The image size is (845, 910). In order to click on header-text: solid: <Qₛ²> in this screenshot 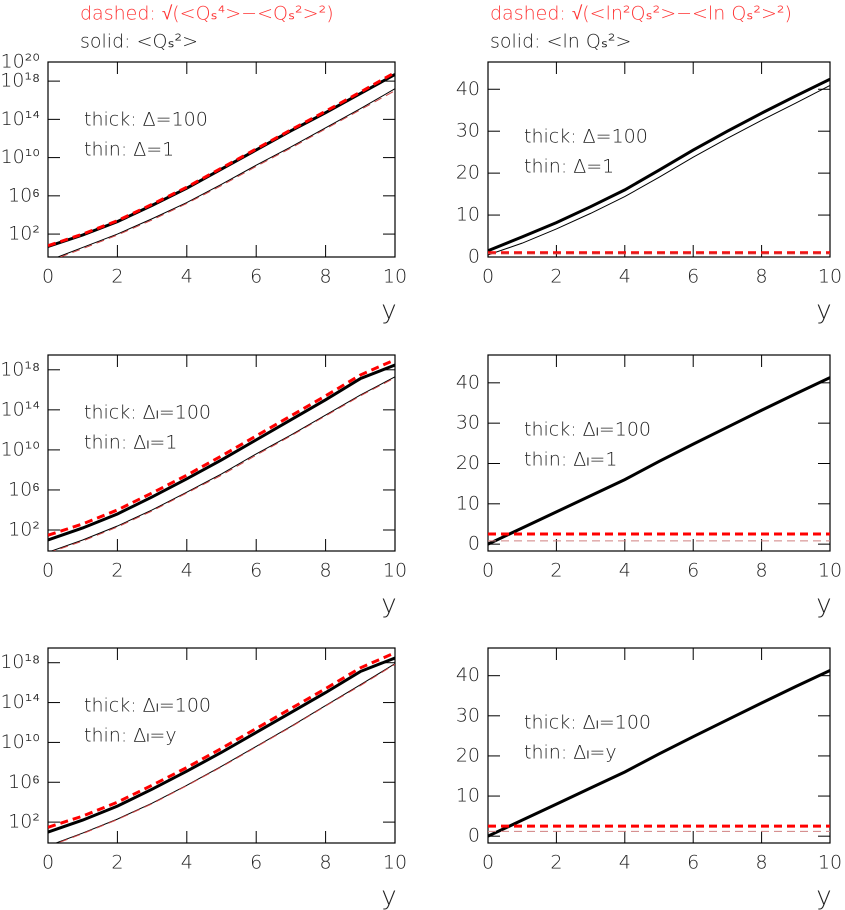, I will do `click(139, 42)`.